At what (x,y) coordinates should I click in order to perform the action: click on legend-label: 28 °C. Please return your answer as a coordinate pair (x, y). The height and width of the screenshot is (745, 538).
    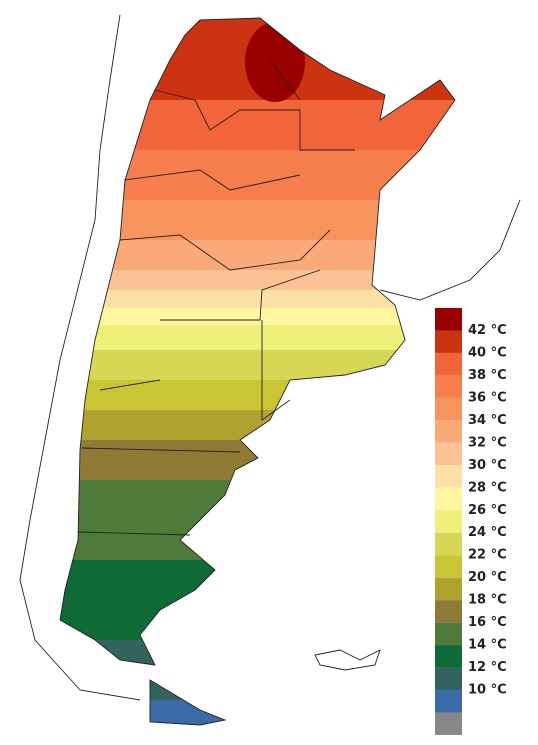
    Looking at the image, I should click on (487, 487).